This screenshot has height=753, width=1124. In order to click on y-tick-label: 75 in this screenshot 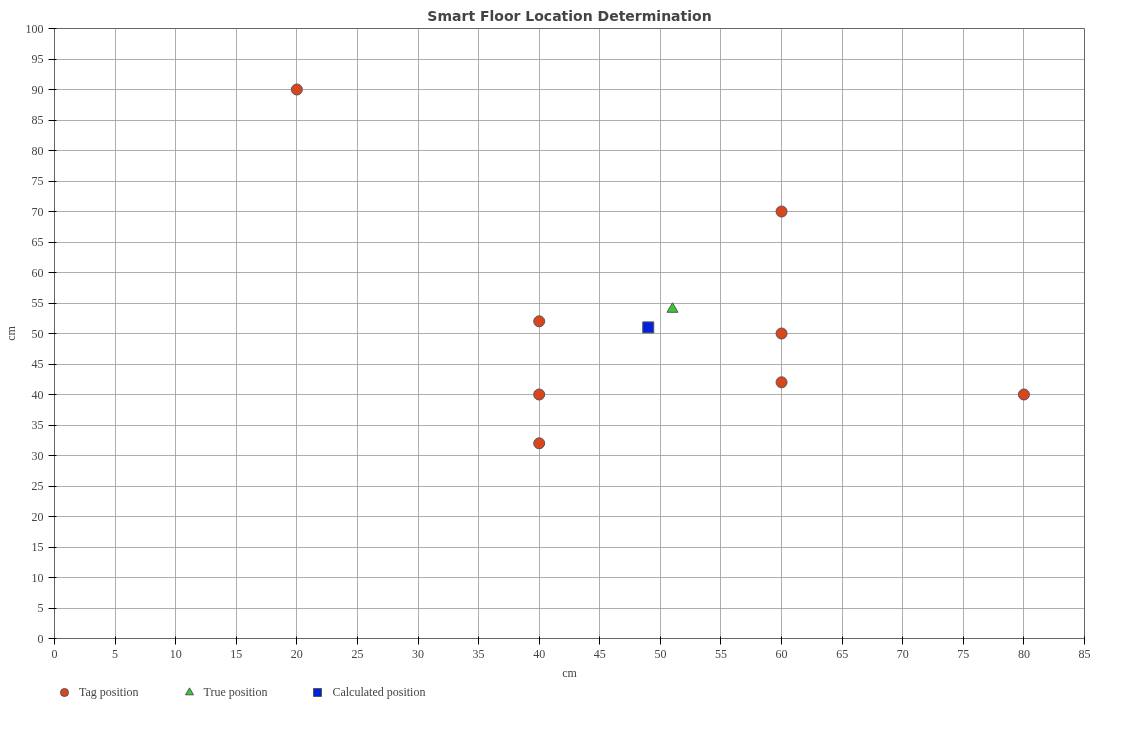, I will do `click(37, 181)`.